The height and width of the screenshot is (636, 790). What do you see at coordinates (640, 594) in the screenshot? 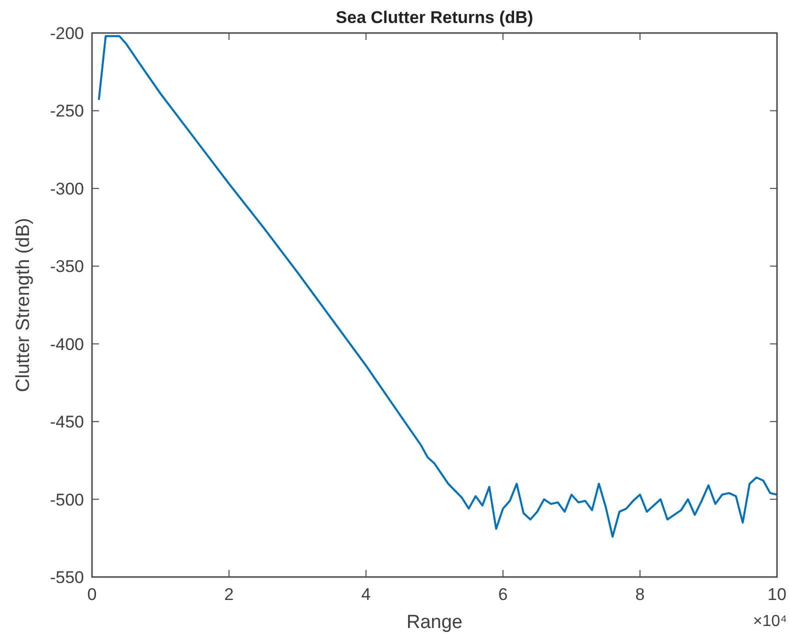
I see `x-tick-label: 8` at bounding box center [640, 594].